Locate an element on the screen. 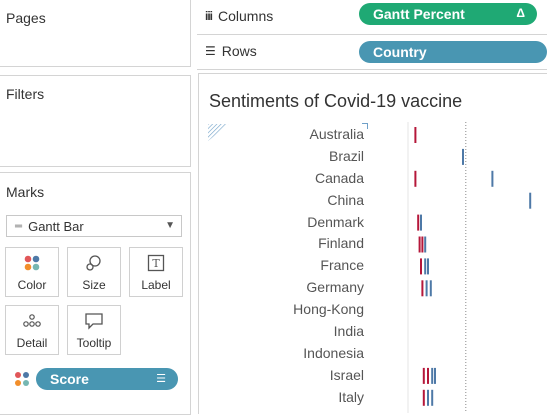 Image resolution: width=547 pixels, height=415 pixels. row-label: Denmark is located at coordinates (335, 222).